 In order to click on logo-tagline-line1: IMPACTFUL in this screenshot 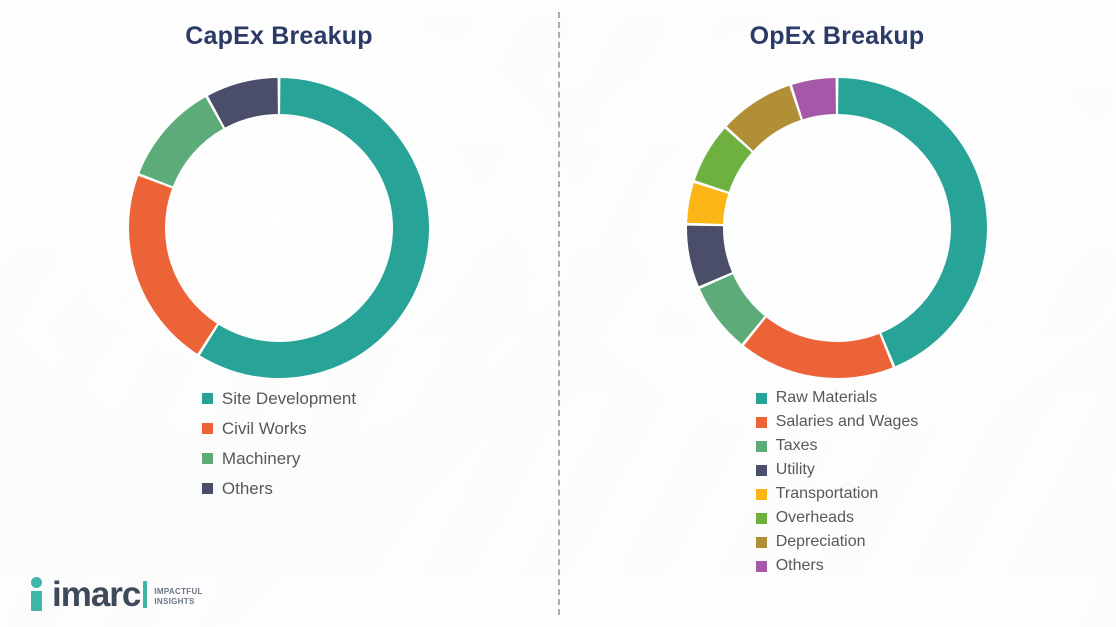, I will do `click(178, 591)`.